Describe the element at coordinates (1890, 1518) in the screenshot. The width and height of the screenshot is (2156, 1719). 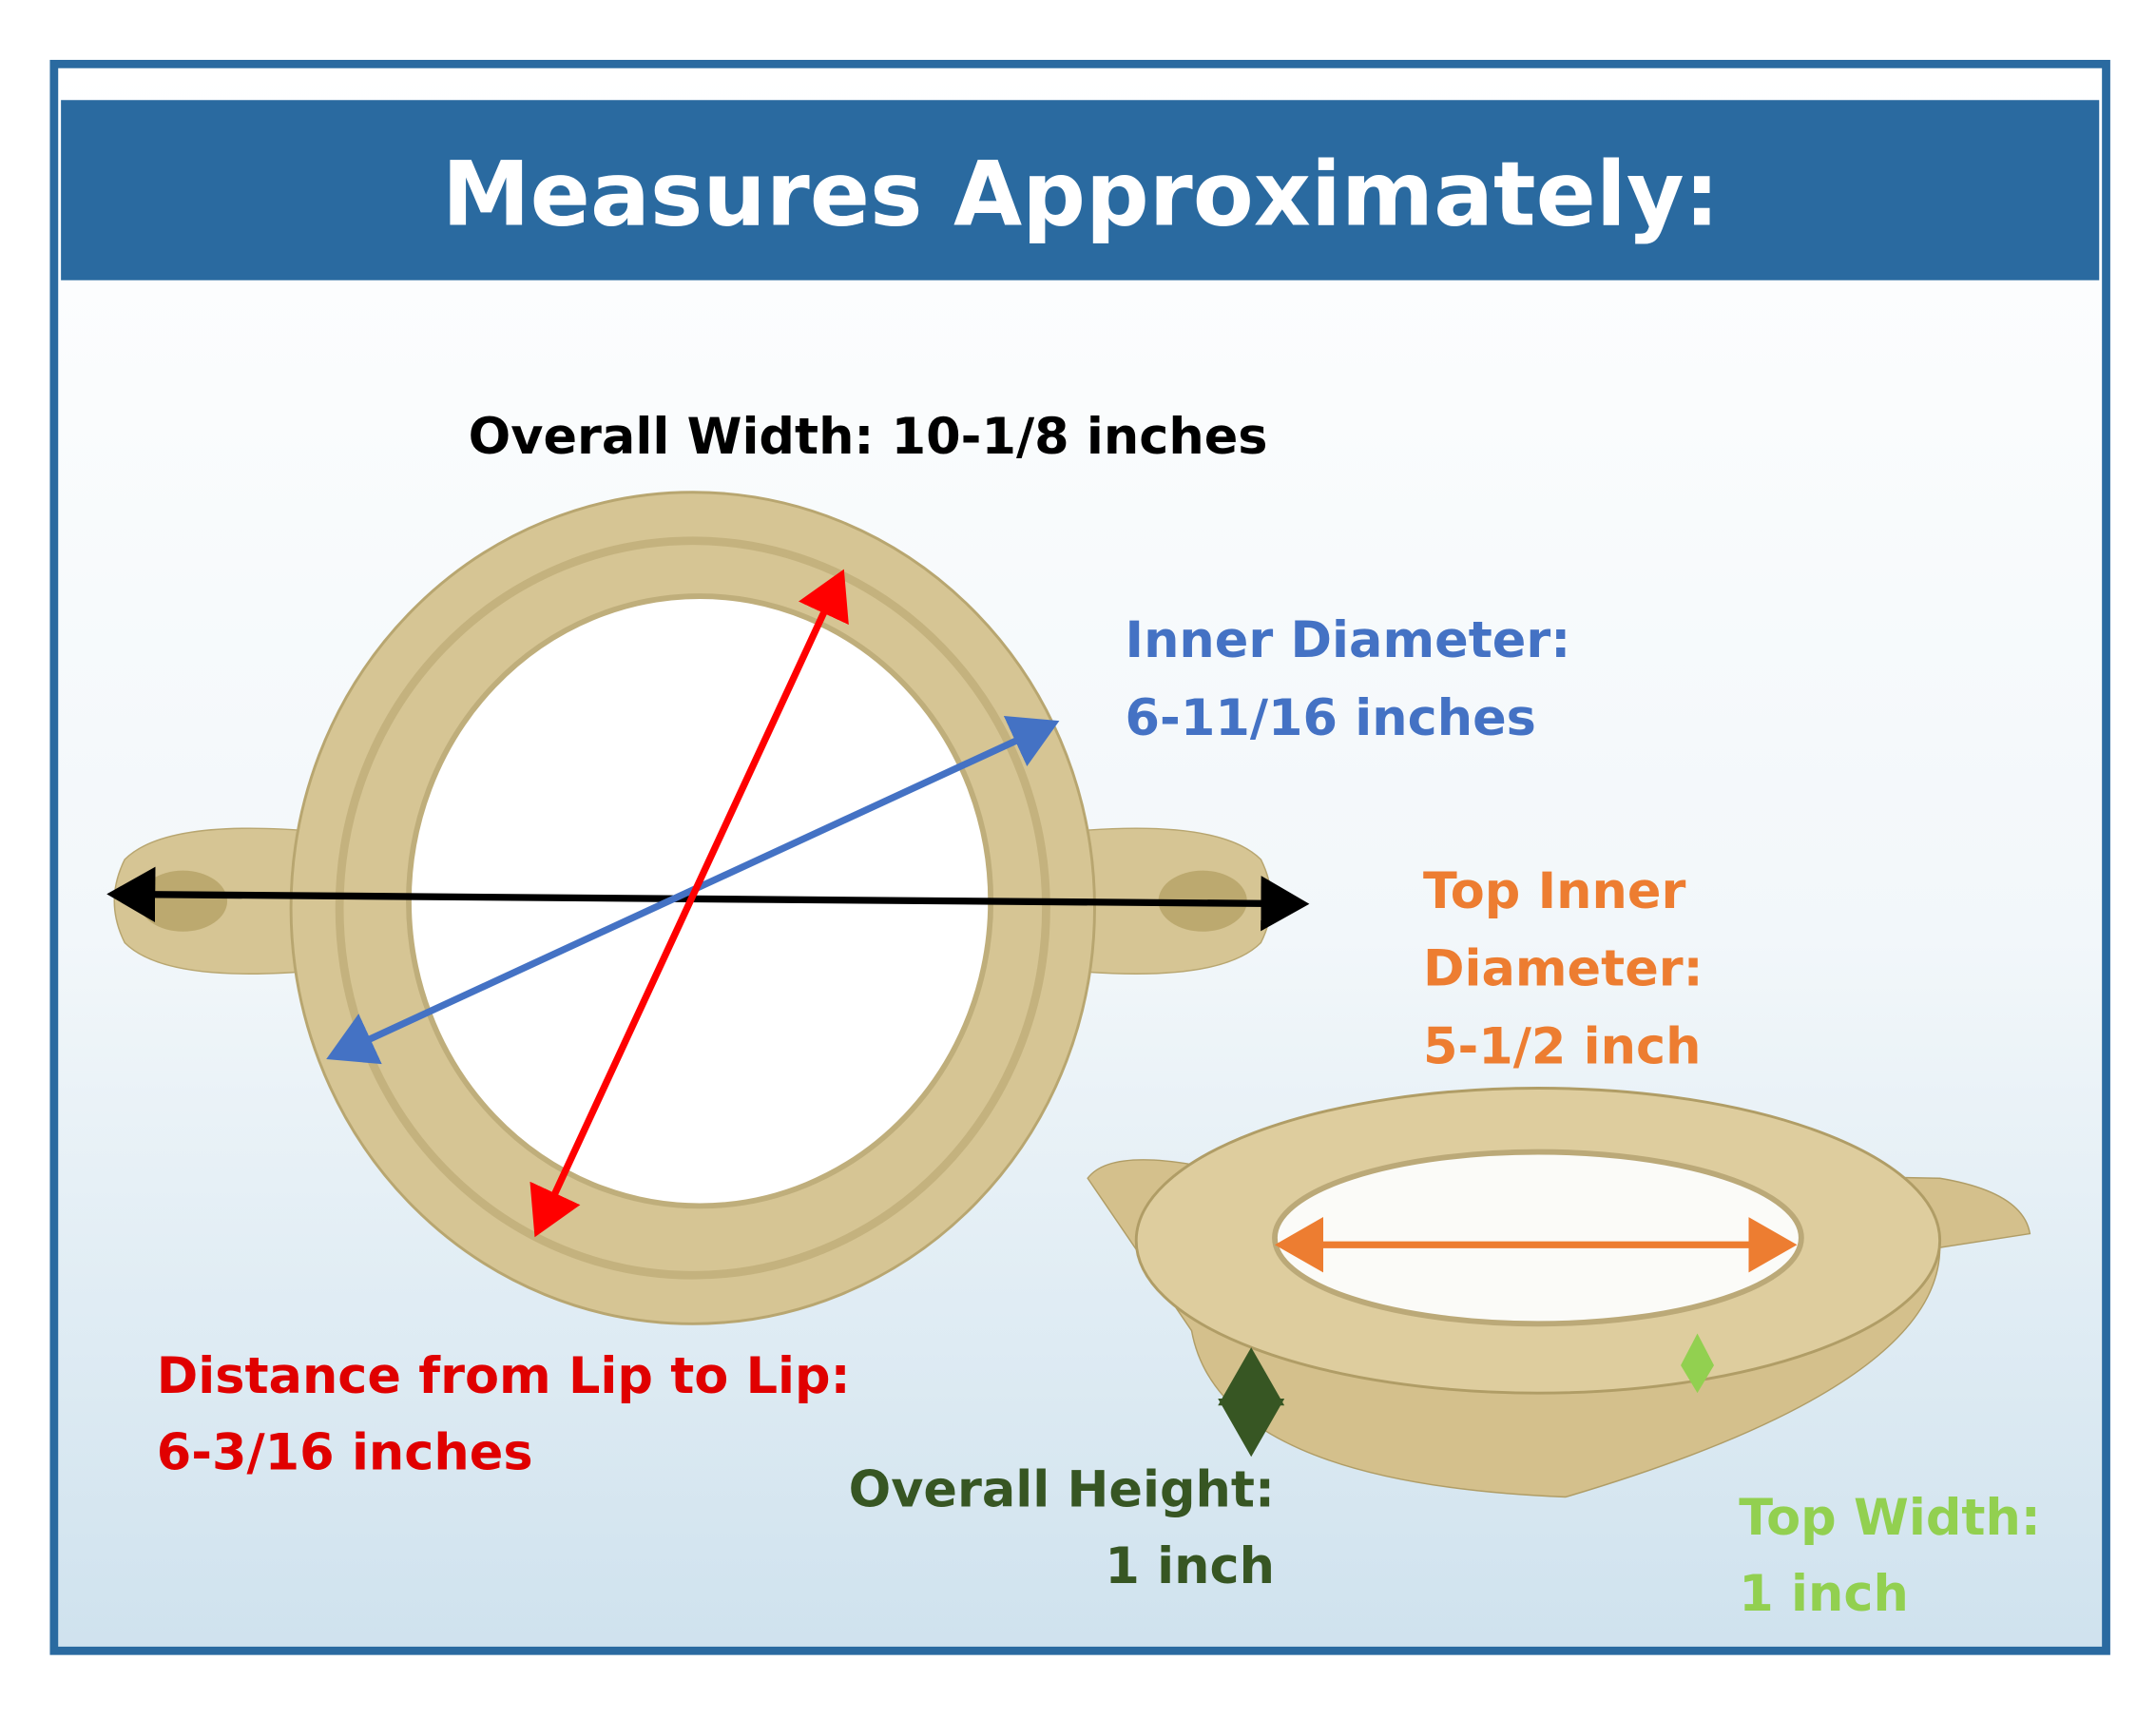
I see `label: Top Width:` at that location.